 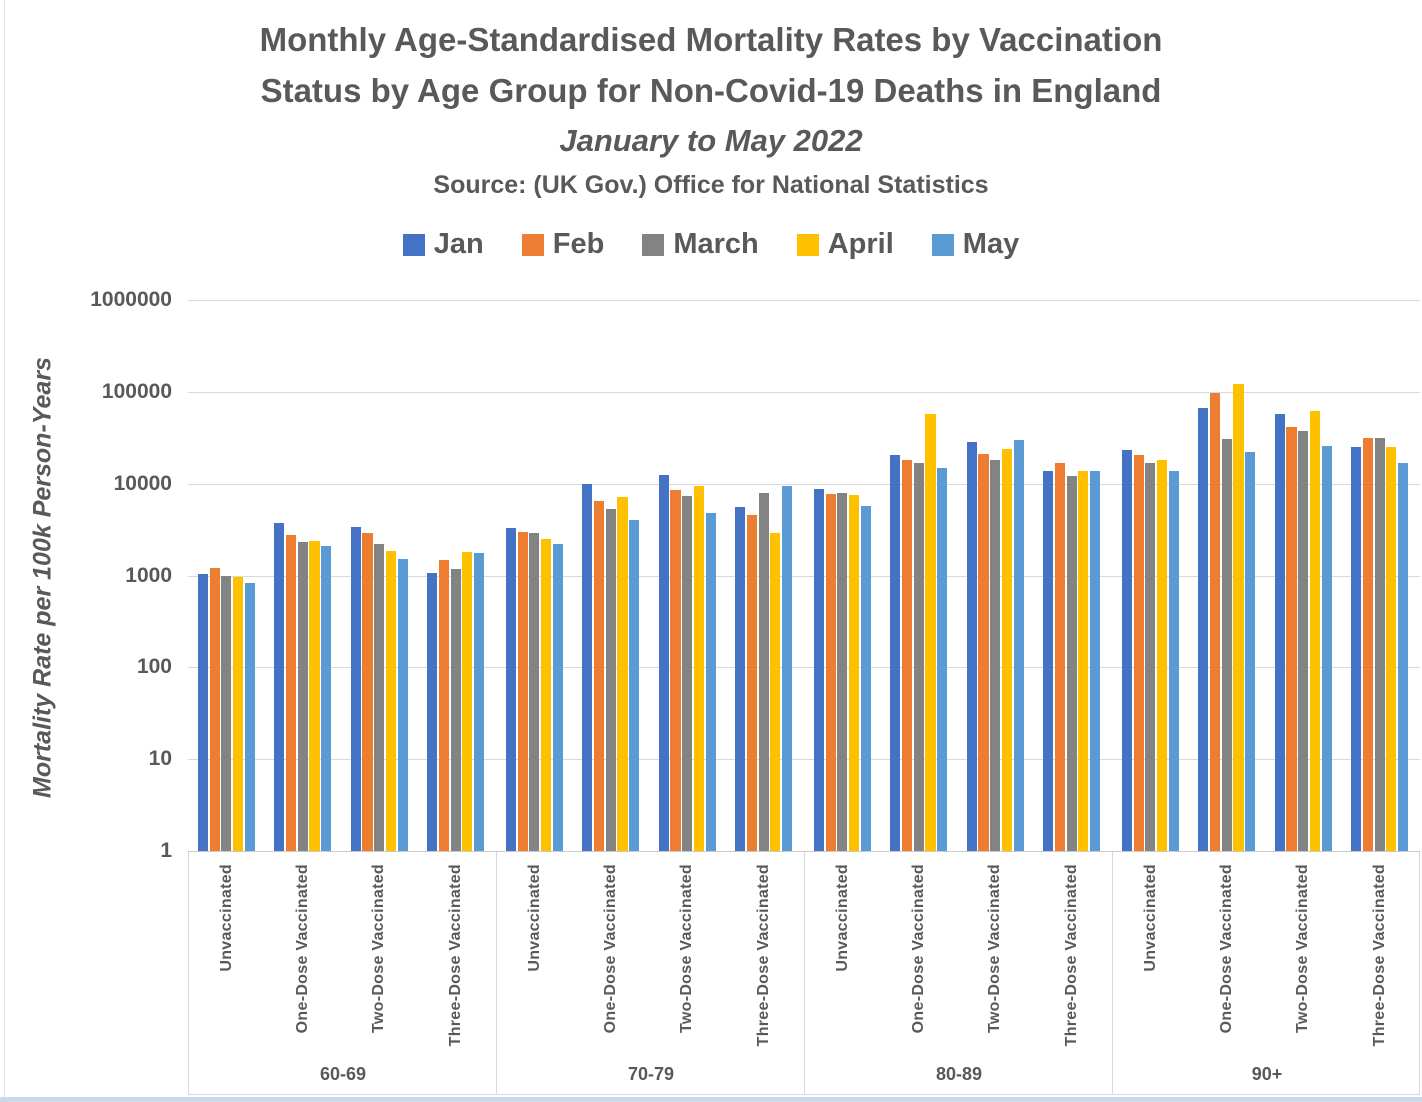 What do you see at coordinates (1379, 644) in the screenshot?
I see `bar-90-three-dose-vaccinated-march` at bounding box center [1379, 644].